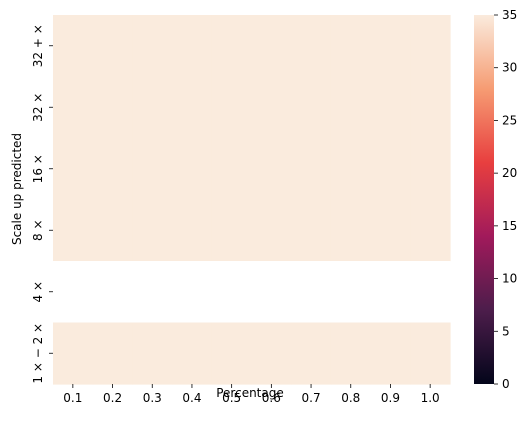 The image size is (530, 442). I want to click on x-tick-label: 0.3, so click(152, 398).